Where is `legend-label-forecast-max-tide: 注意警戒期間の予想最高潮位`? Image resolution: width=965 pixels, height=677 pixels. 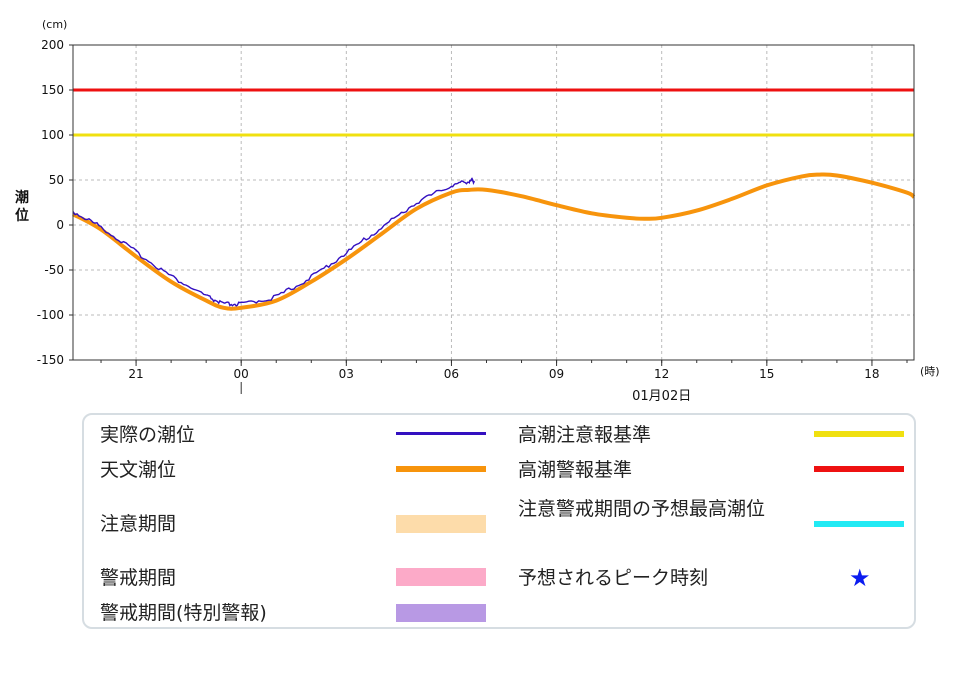
legend-label-forecast-max-tide: 注意警戒期間の予想最高潮位 is located at coordinates (642, 509).